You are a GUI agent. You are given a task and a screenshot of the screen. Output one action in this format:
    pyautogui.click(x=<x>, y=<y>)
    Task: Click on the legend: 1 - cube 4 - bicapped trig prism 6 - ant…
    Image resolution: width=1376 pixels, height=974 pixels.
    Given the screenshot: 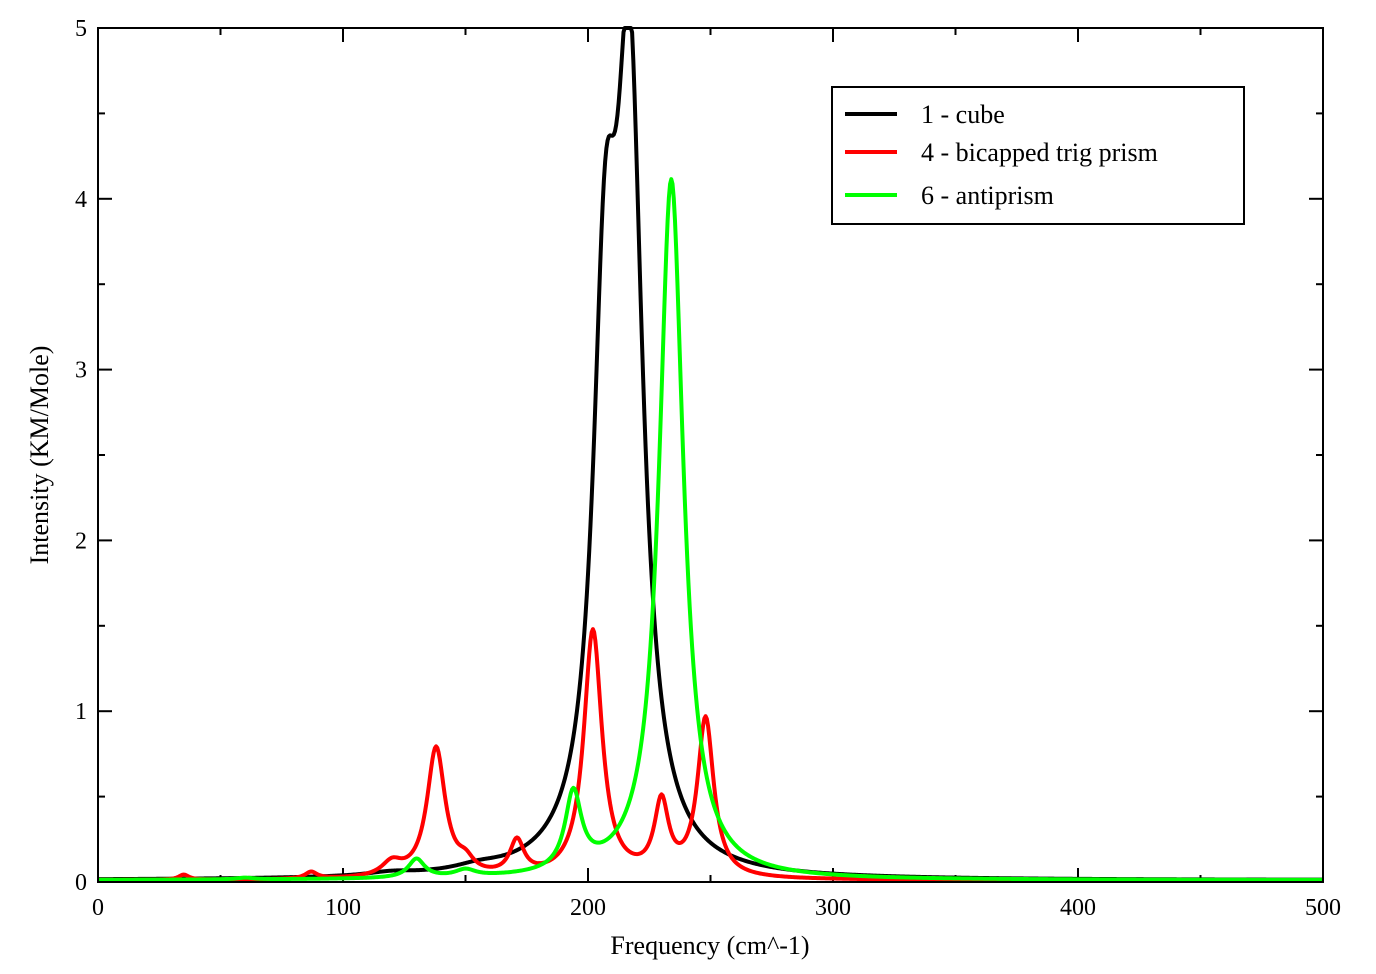 What is the action you would take?
    pyautogui.click(x=1038, y=155)
    